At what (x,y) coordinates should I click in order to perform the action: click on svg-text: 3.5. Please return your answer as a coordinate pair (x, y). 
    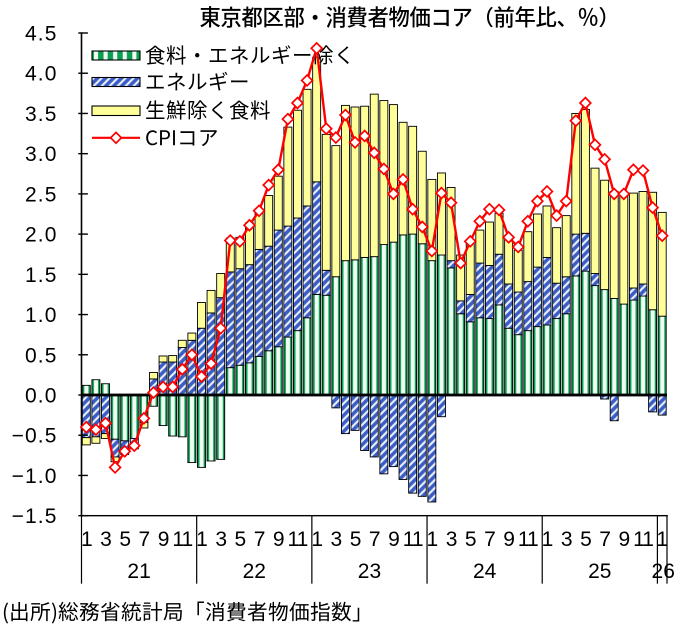
    Looking at the image, I should click on (41, 114).